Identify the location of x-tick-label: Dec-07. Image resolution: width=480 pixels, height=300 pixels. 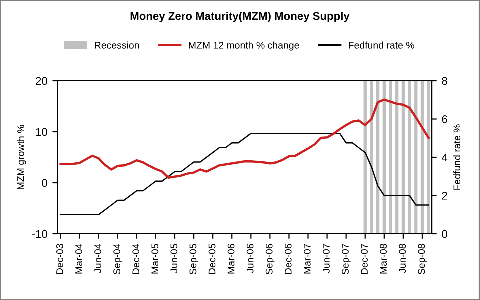
(364, 259).